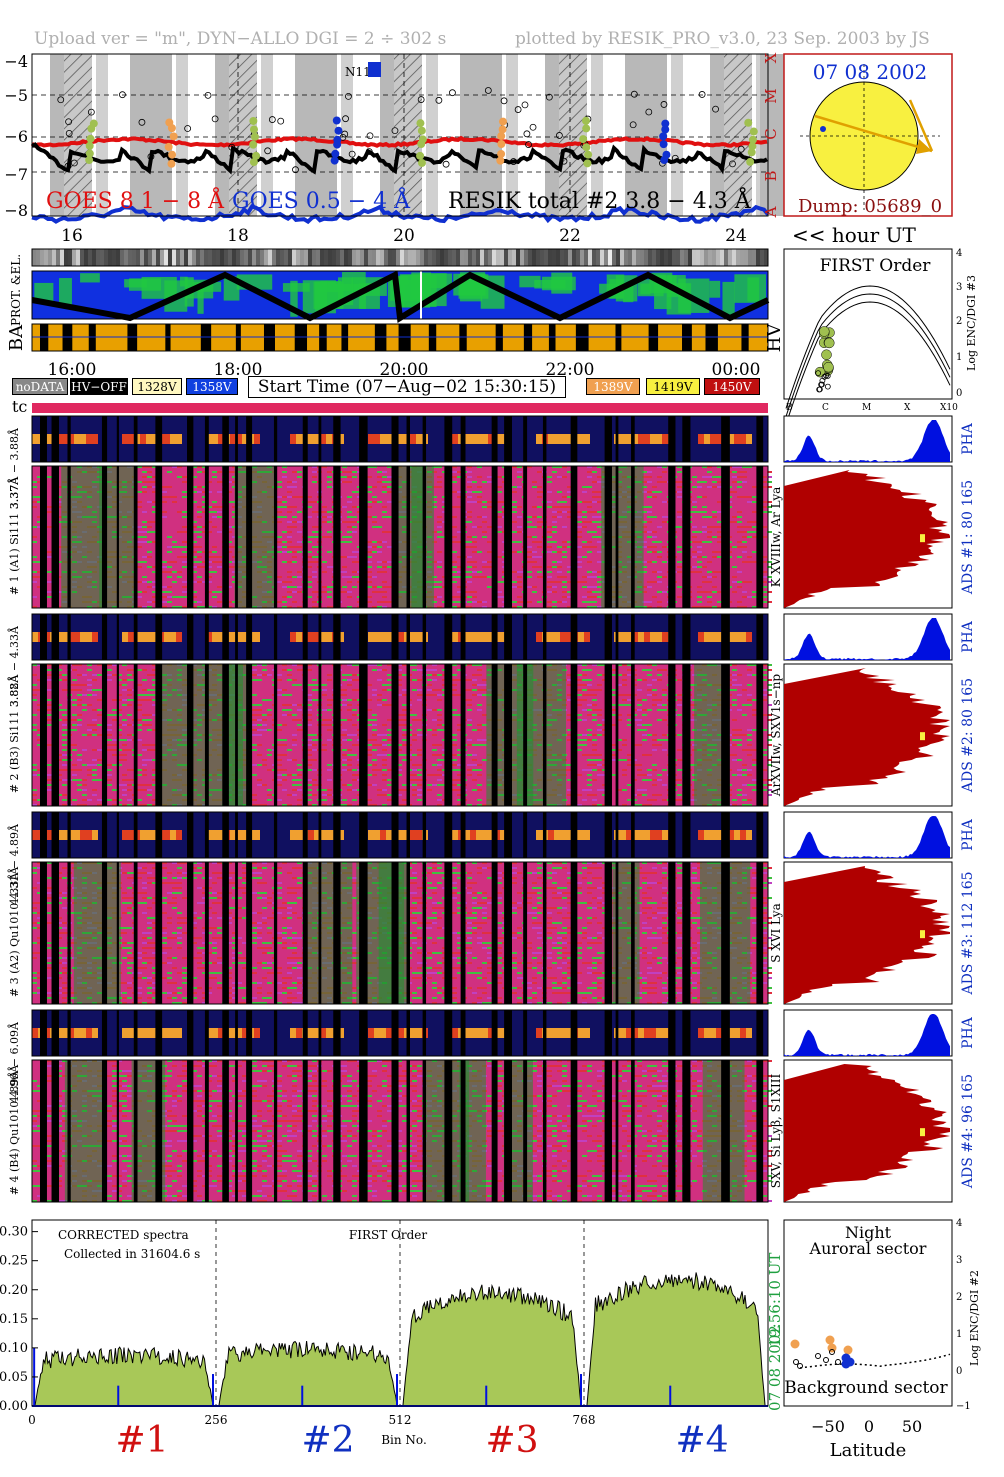  Describe the element at coordinates (826, 354) in the screenshot. I see `first-order-point` at that location.